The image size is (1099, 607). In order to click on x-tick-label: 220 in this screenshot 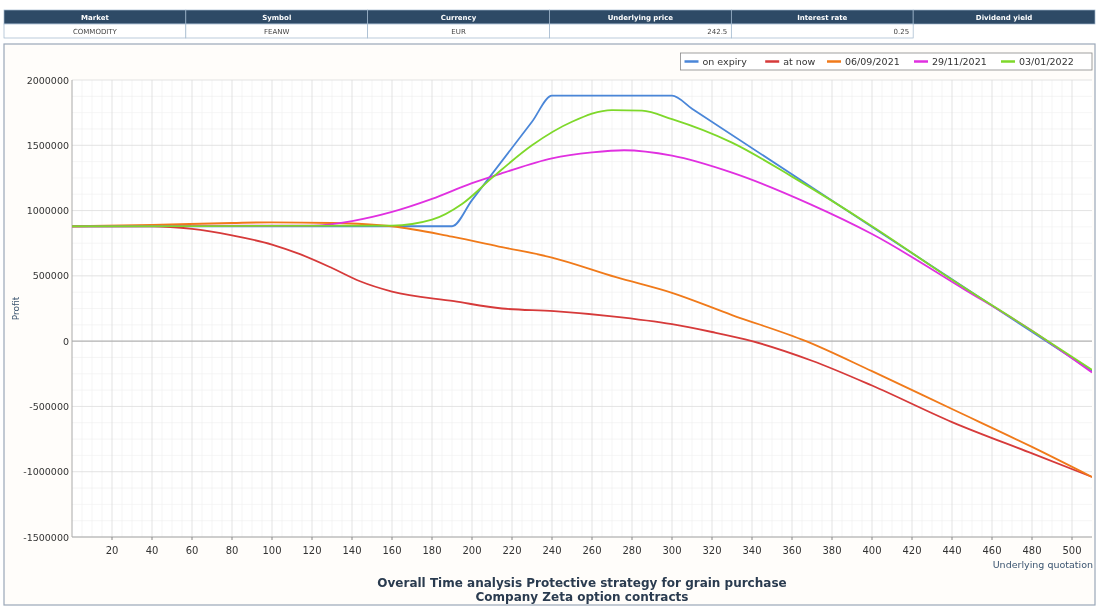, I will do `click(512, 550)`.